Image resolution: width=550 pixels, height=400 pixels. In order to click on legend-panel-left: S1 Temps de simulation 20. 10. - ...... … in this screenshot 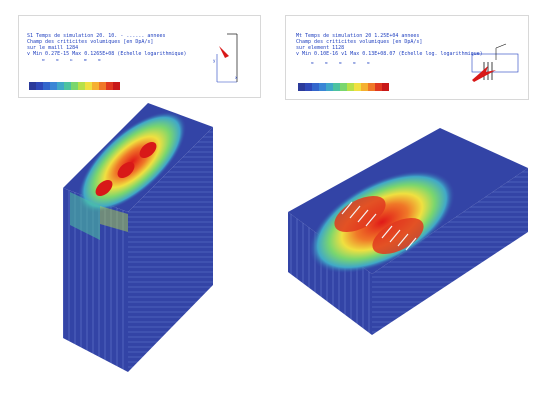, I will do `click(139, 56)`.